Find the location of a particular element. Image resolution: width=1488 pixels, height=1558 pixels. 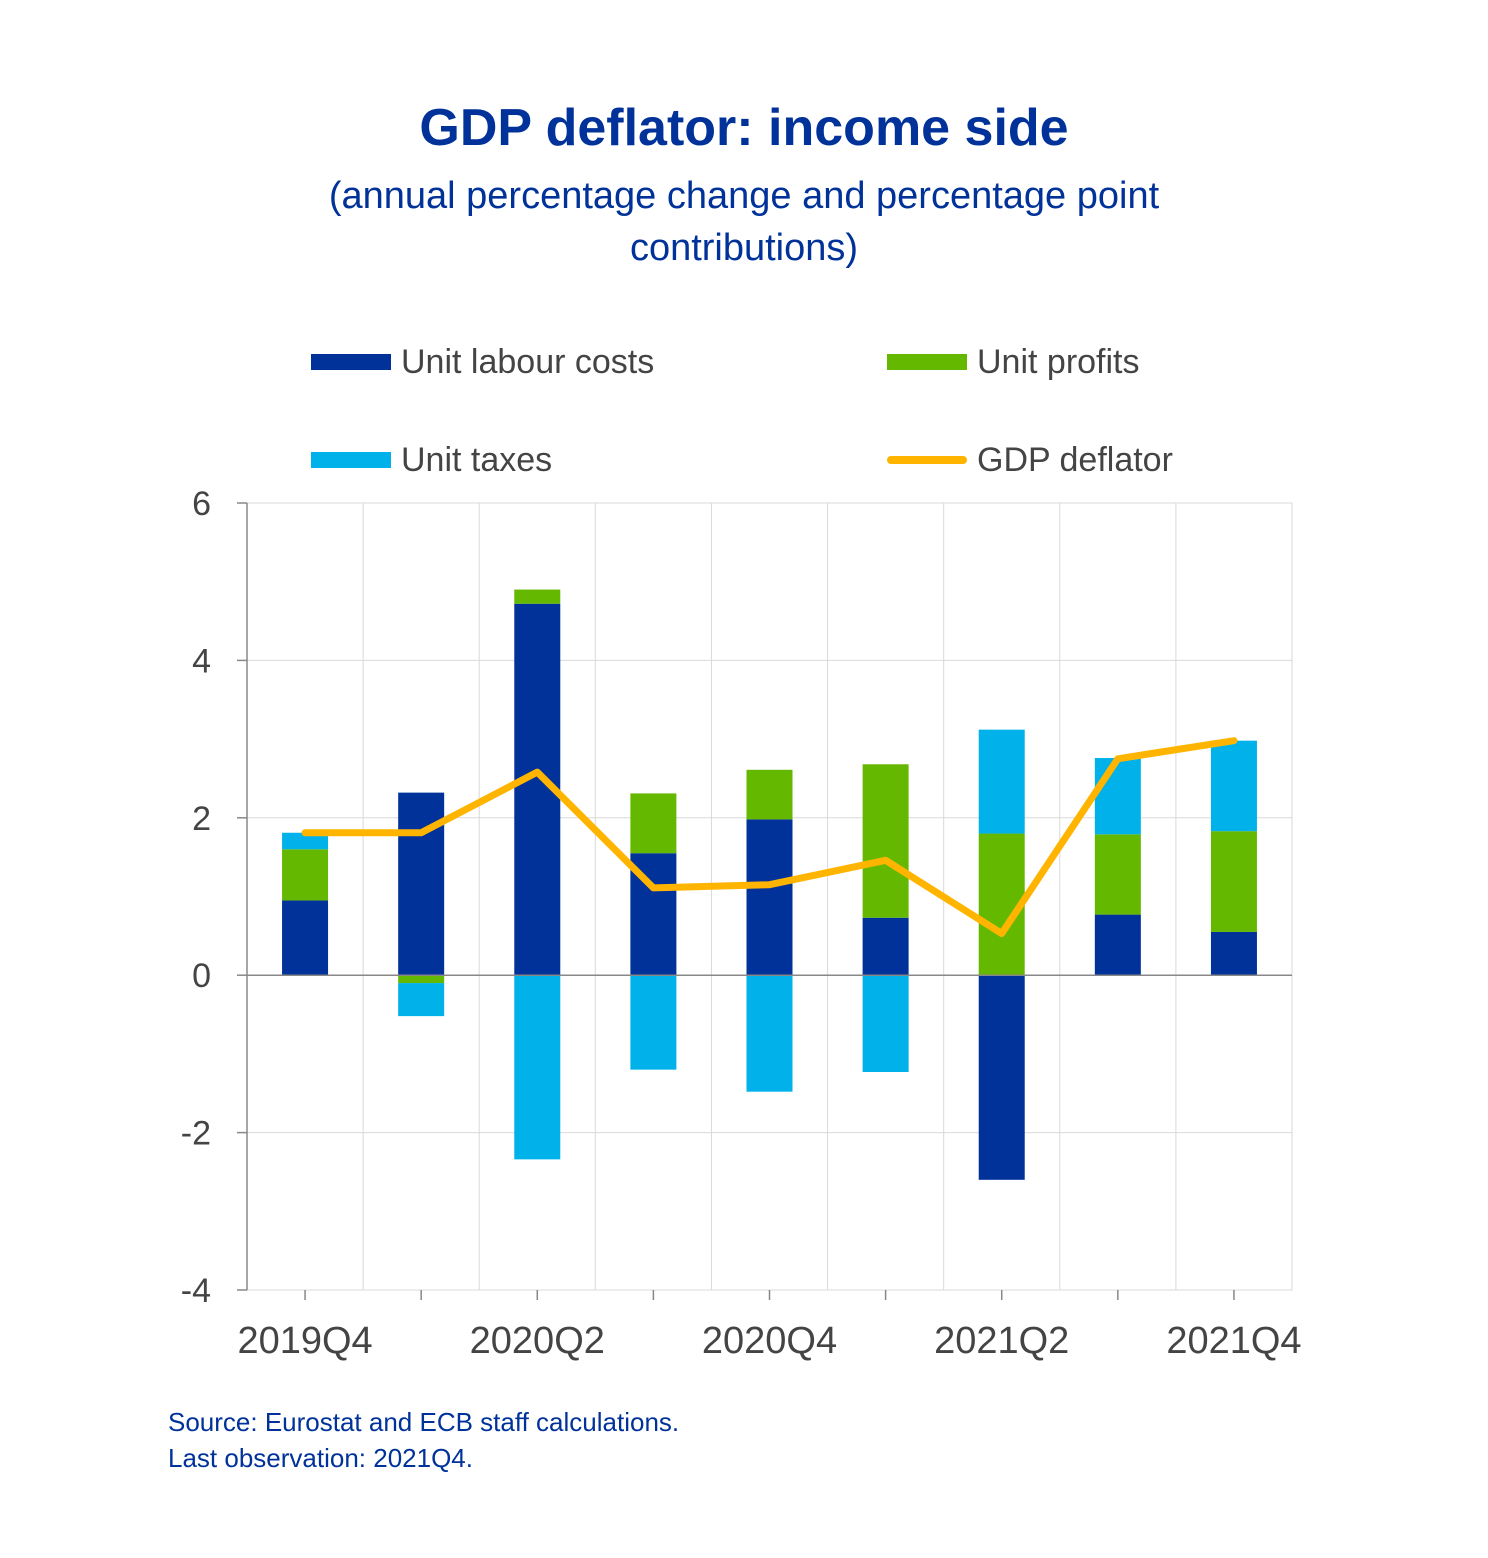

last-observation-note: Last observation: 2021Q4. is located at coordinates (320, 1458).